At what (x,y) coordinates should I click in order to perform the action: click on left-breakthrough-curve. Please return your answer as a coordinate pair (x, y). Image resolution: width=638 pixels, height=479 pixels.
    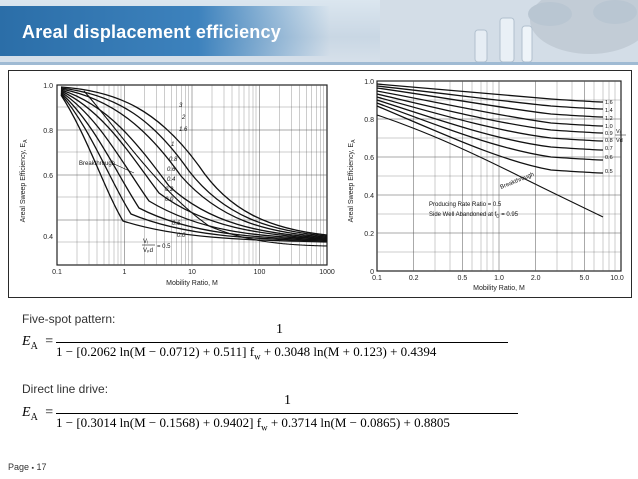
    Looking at the image, I should click on (205, 168).